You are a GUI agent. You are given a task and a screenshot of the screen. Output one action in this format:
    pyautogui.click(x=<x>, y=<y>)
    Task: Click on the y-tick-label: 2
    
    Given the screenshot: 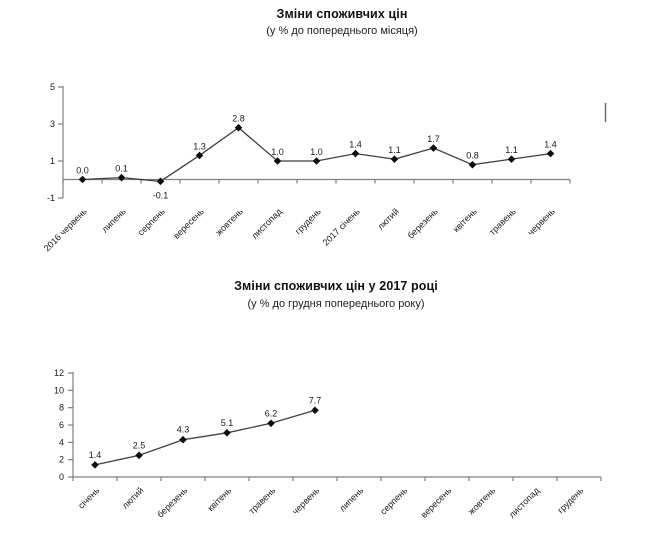 What is the action you would take?
    pyautogui.click(x=61, y=460)
    